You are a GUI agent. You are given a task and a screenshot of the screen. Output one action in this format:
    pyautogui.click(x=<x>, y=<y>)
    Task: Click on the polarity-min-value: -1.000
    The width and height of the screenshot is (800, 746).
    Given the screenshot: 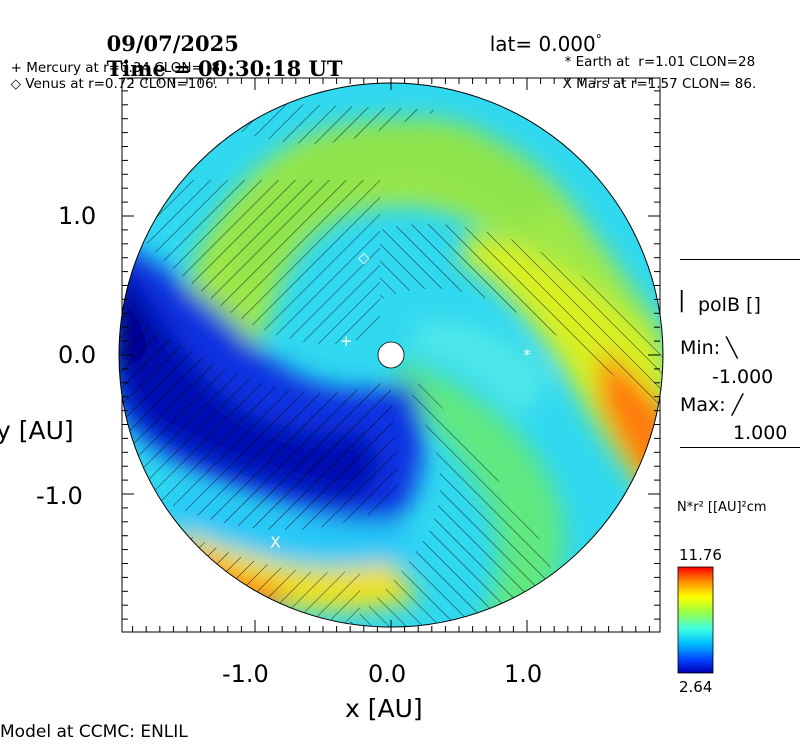 What is the action you would take?
    pyautogui.click(x=743, y=377)
    